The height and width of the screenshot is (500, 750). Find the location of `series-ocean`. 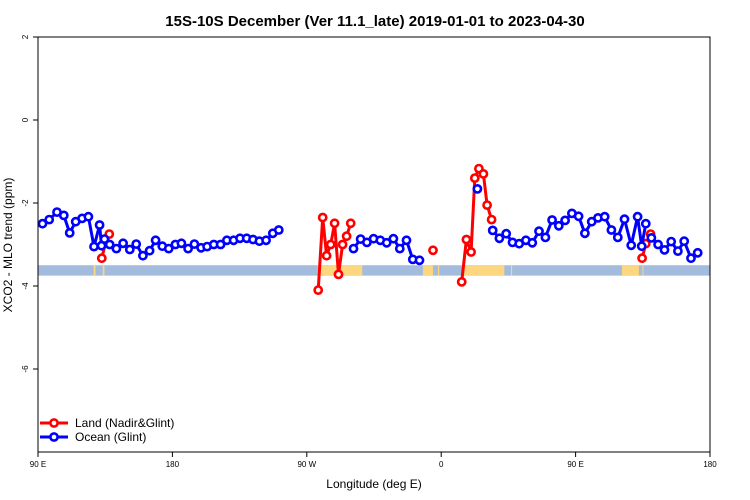

series-ocean is located at coordinates (370, 224).